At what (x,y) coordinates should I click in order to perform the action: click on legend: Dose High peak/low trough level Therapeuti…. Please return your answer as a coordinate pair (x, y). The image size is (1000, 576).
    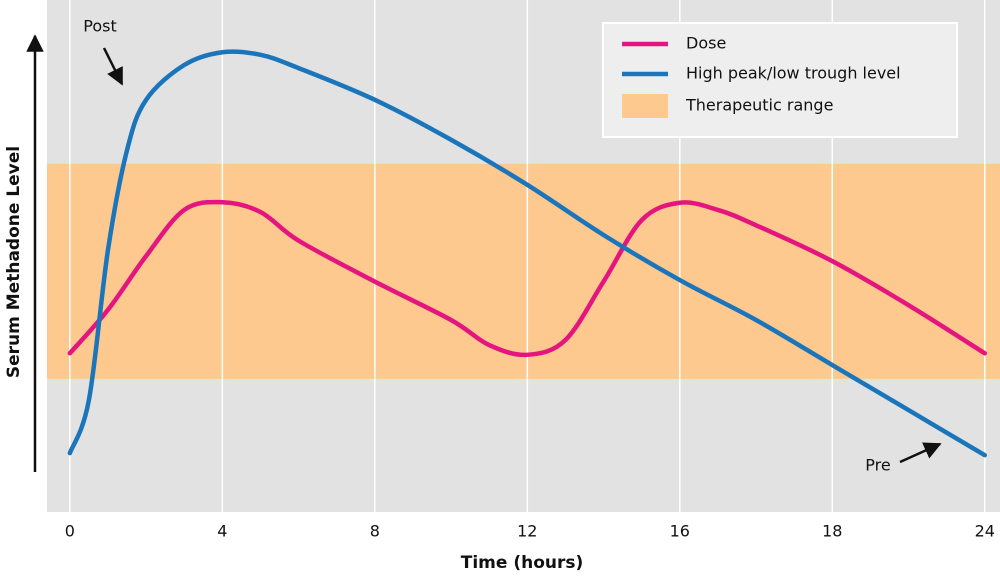
    Looking at the image, I should click on (780, 80).